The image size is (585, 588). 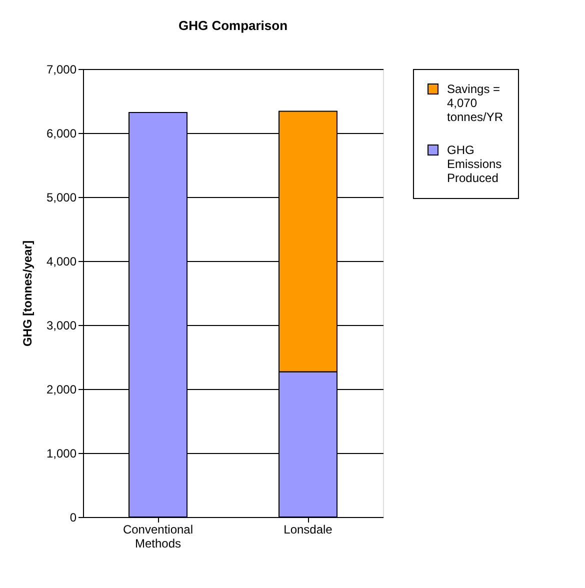 I want to click on chart-title: GHG Comparison, so click(x=233, y=25).